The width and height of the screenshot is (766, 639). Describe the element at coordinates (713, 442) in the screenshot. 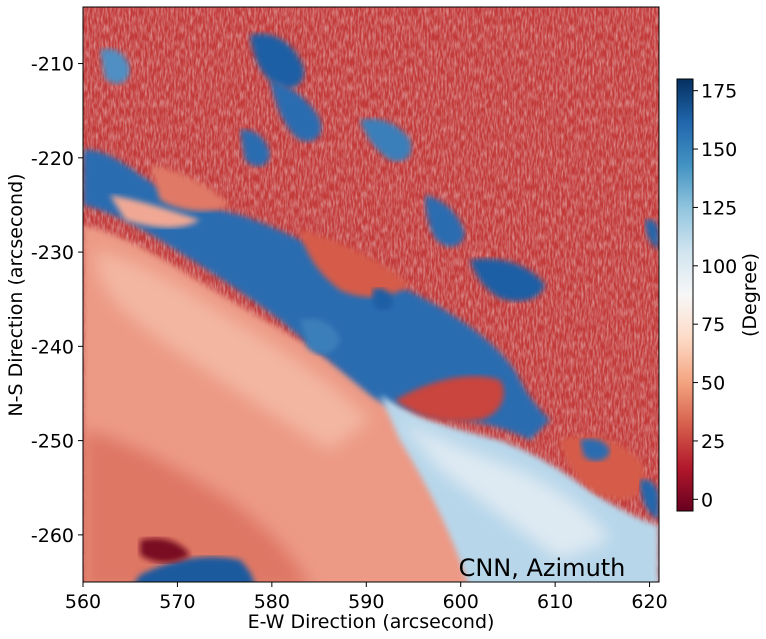

I see `colorbar-tick-label: 25` at that location.